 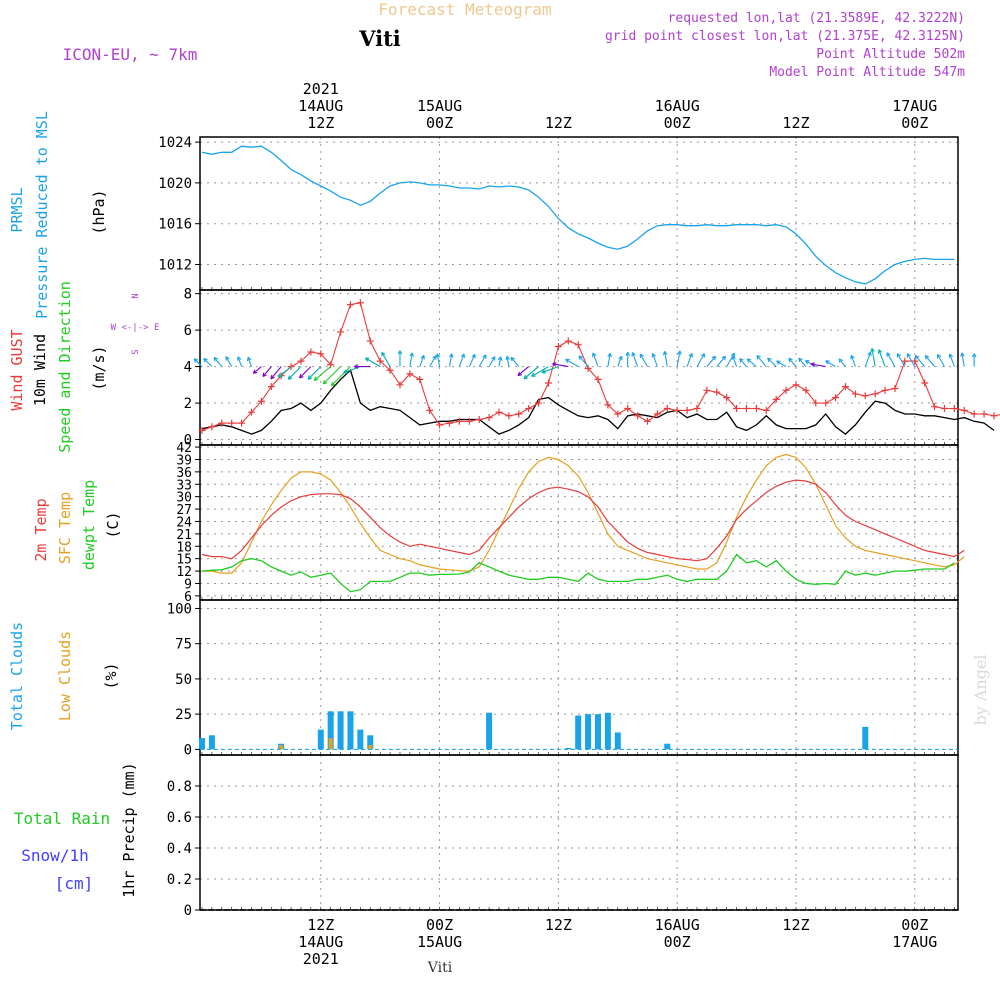 I want to click on ytick-label: 1024, so click(x=175, y=143).